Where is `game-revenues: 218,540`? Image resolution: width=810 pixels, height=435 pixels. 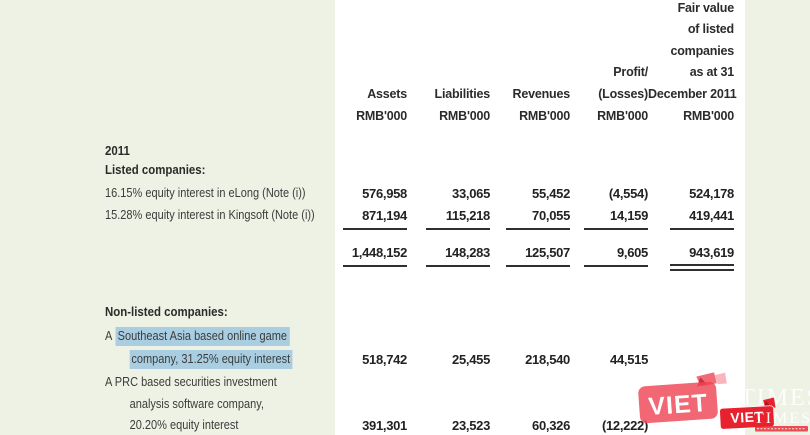 game-revenues: 218,540 is located at coordinates (547, 359).